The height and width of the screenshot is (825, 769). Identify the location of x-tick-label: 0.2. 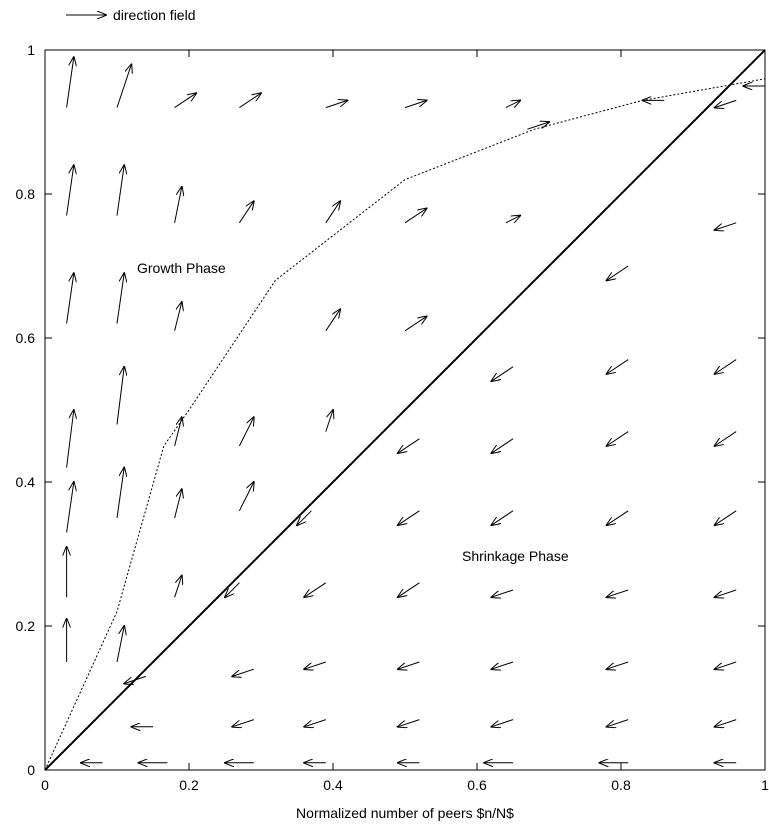
(189, 785).